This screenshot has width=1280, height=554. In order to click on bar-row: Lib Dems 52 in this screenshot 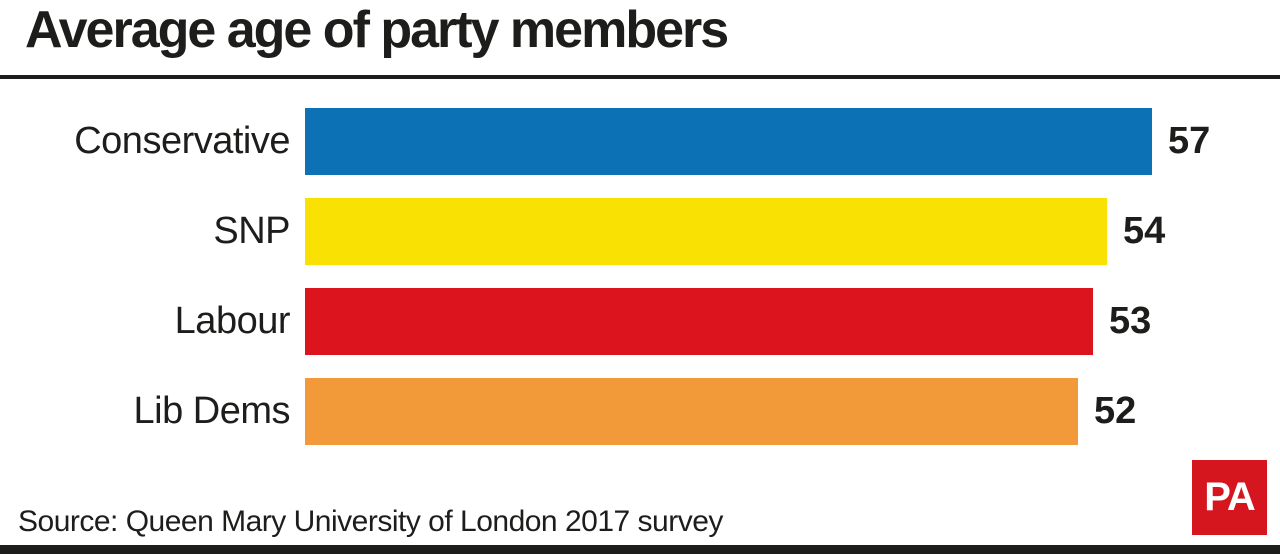, I will do `click(640, 411)`.